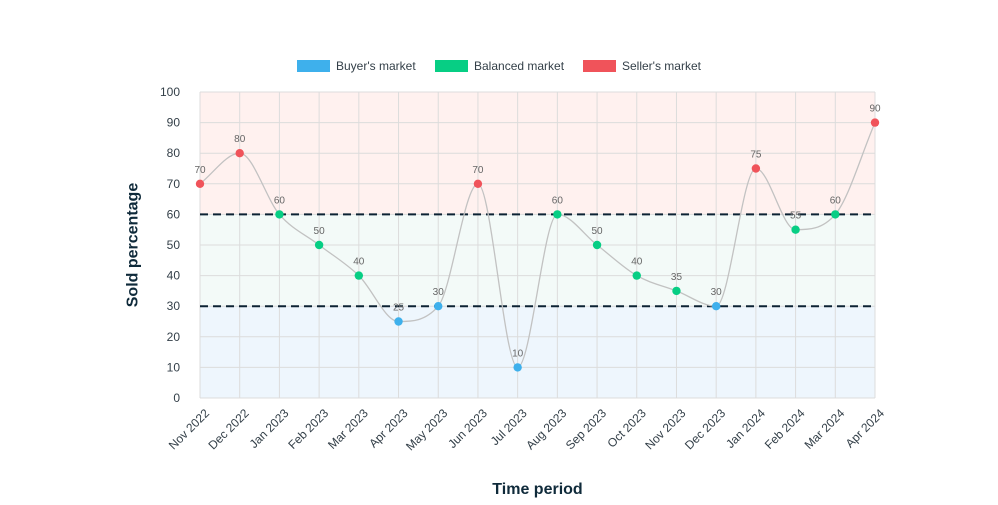 The height and width of the screenshot is (505, 998). I want to click on x-tick-label: Sep 2023, so click(586, 429).